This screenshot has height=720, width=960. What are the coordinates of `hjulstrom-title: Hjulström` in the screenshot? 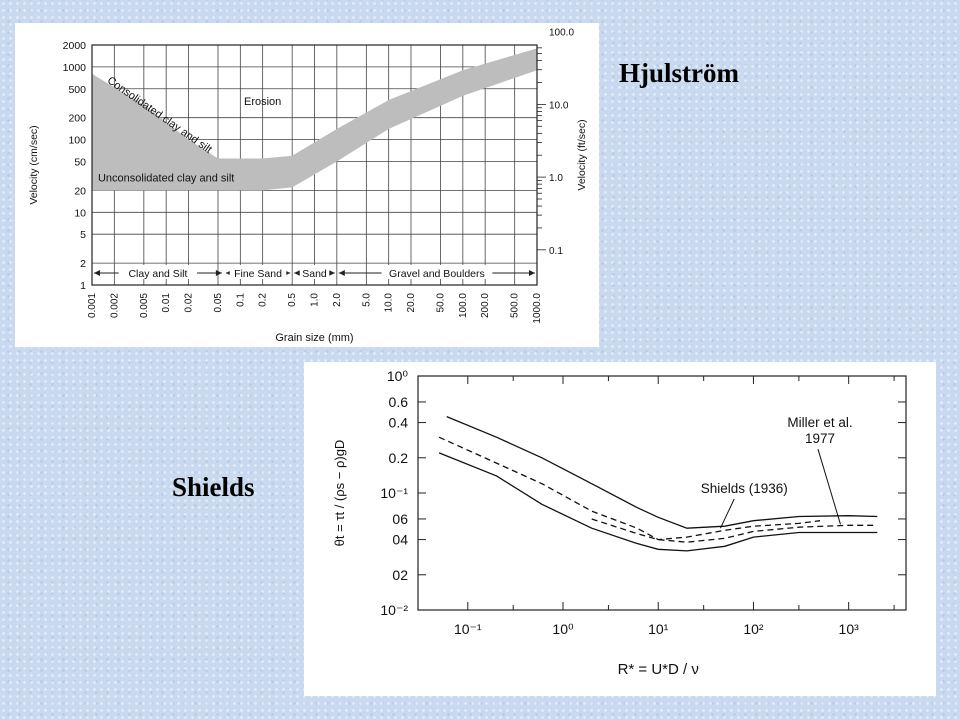 It's located at (679, 73).